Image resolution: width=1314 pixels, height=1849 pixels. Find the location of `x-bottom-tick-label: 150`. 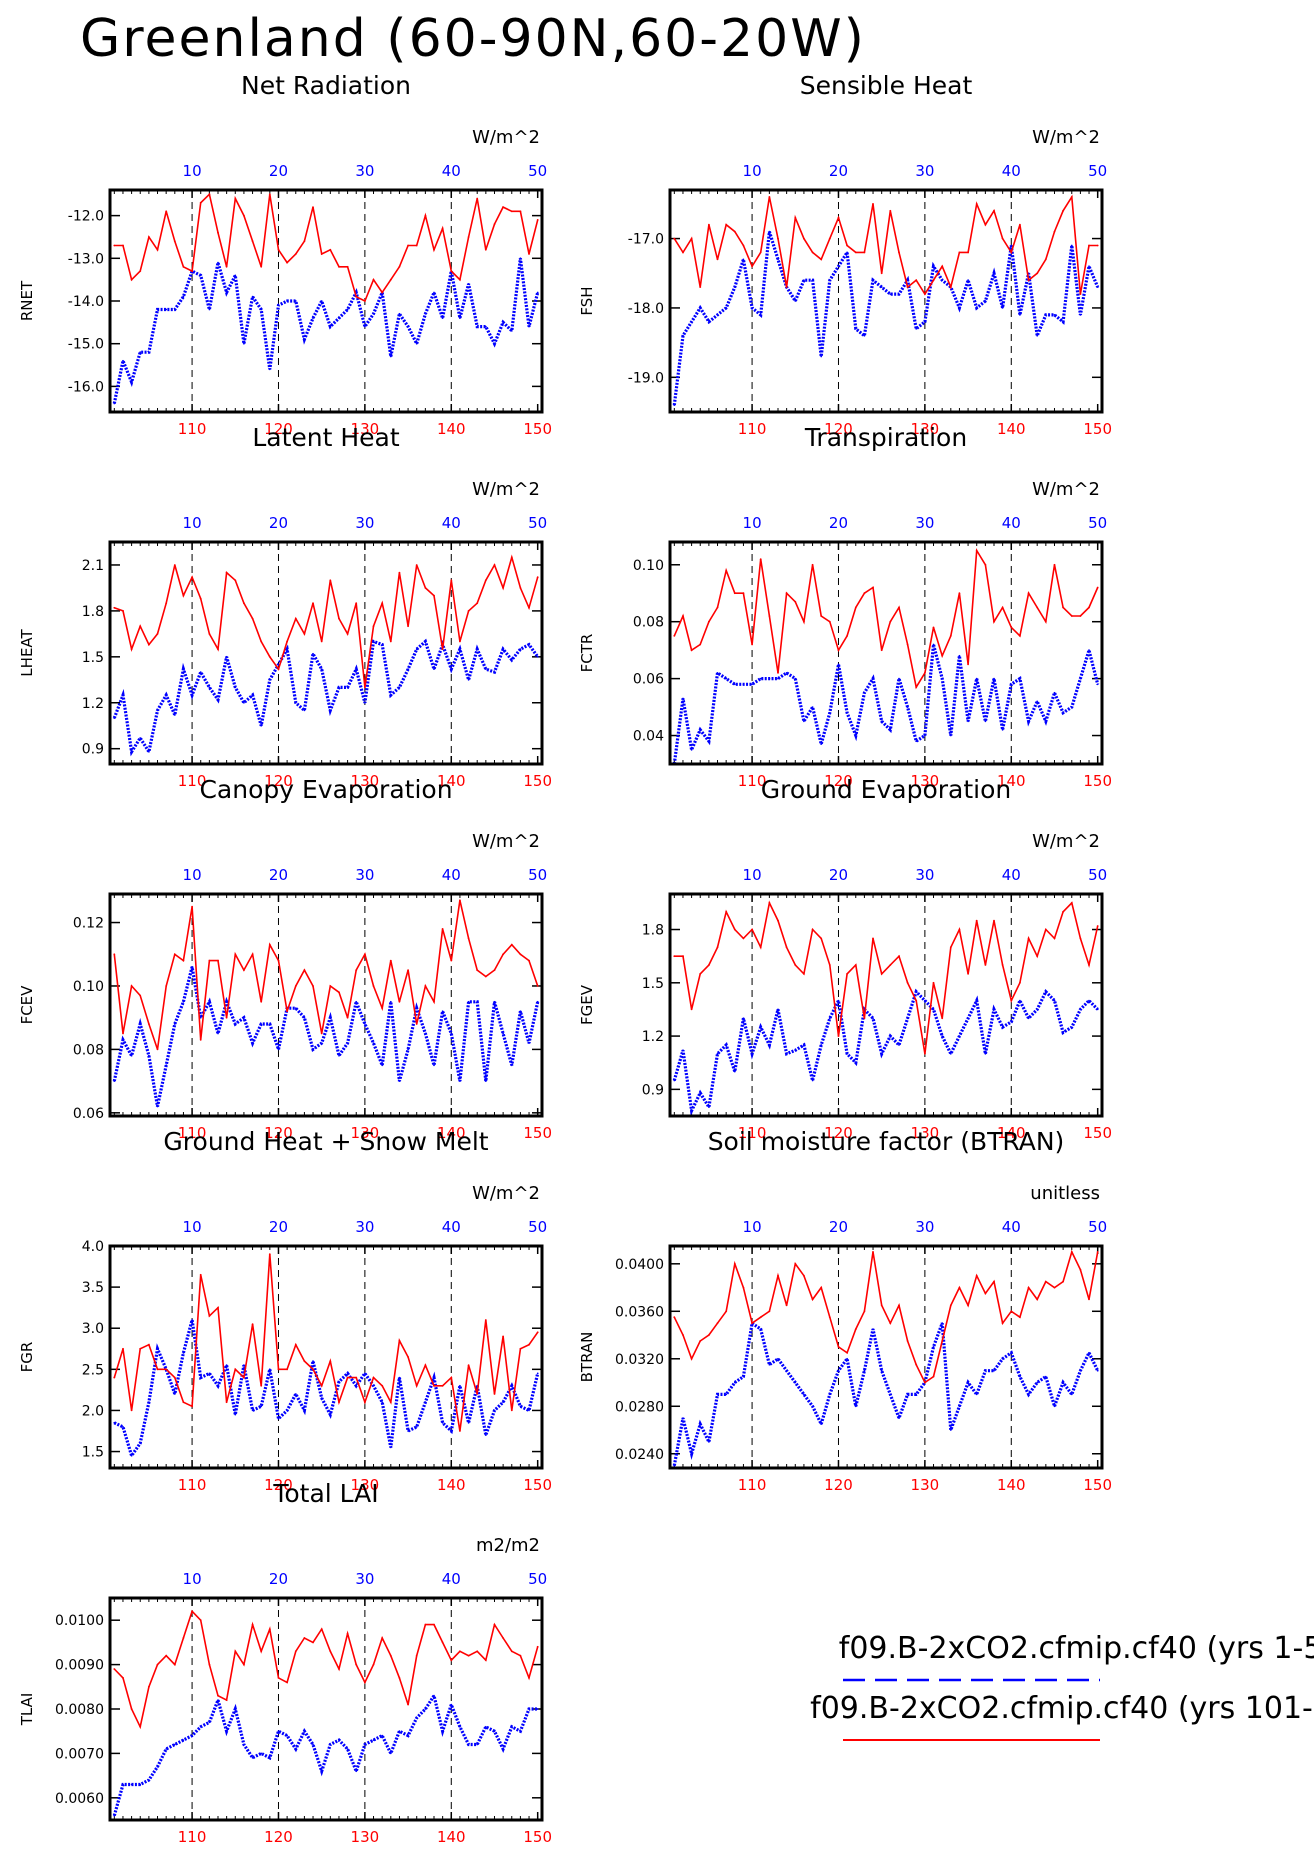

x-bottom-tick-label: 150 is located at coordinates (1097, 781).